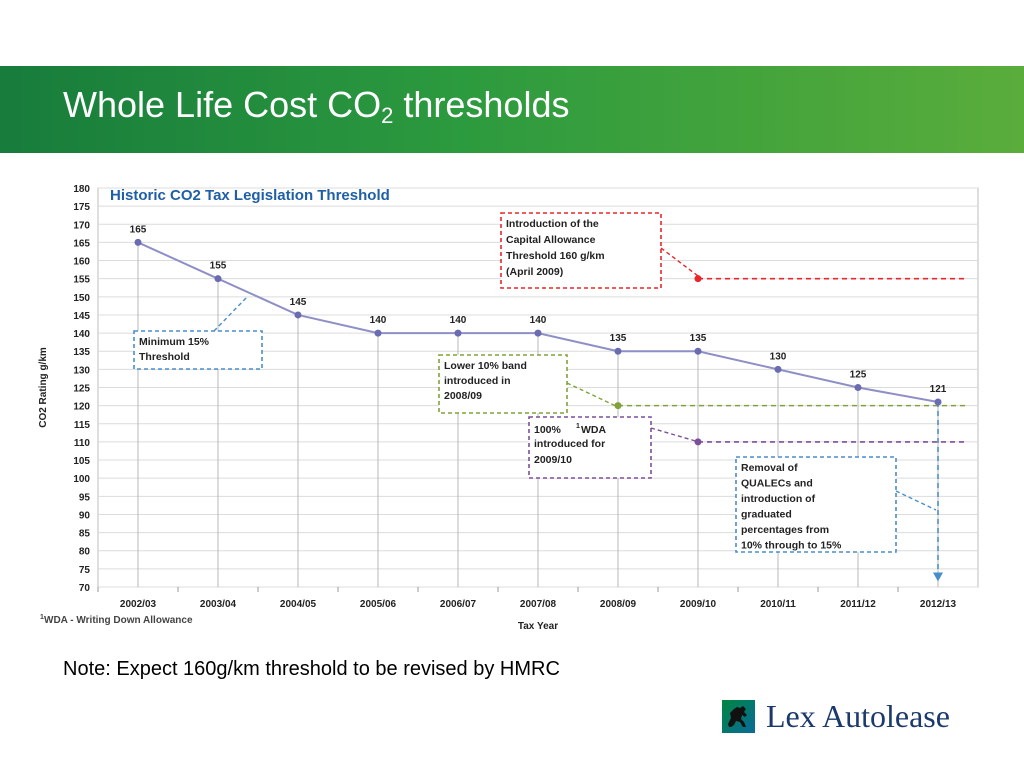 This screenshot has height=768, width=1024. Describe the element at coordinates (938, 577) in the screenshot. I see `blue-arrow-head` at that location.